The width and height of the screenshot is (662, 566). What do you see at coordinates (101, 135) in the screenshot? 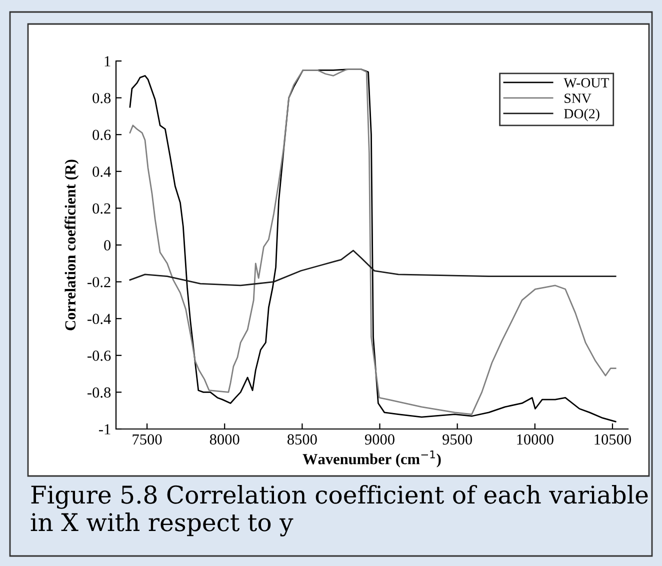
I see `y-tick-label: 0.6` at bounding box center [101, 135].